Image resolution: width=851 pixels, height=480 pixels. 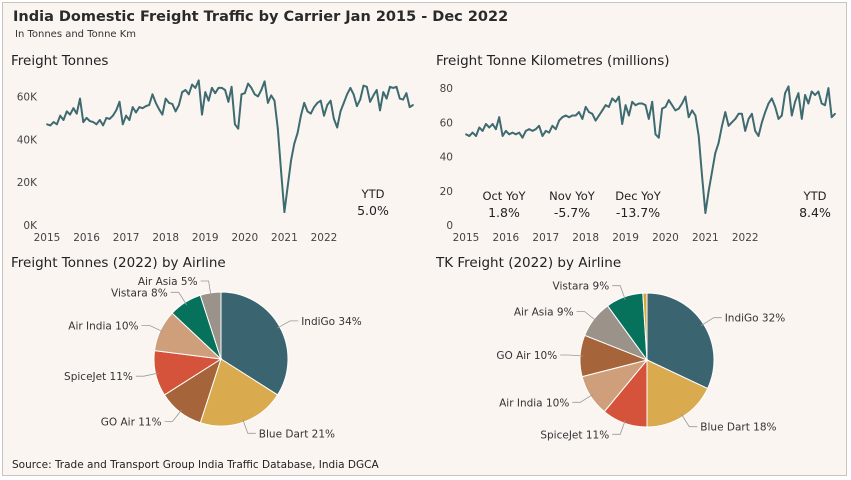 What do you see at coordinates (60, 61) in the screenshot?
I see `chart-1-title: Freight Tonnes` at bounding box center [60, 61].